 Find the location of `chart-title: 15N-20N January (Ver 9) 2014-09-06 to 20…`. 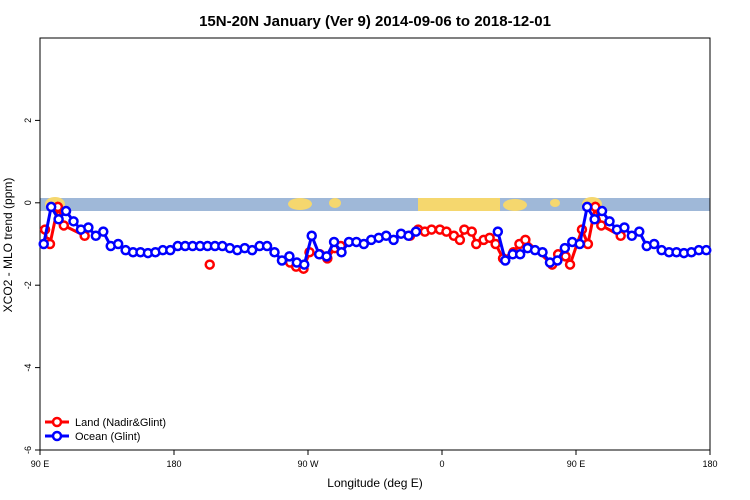

chart-title: 15N-20N January (Ver 9) 2014-09-06 to 20… is located at coordinates (375, 21).